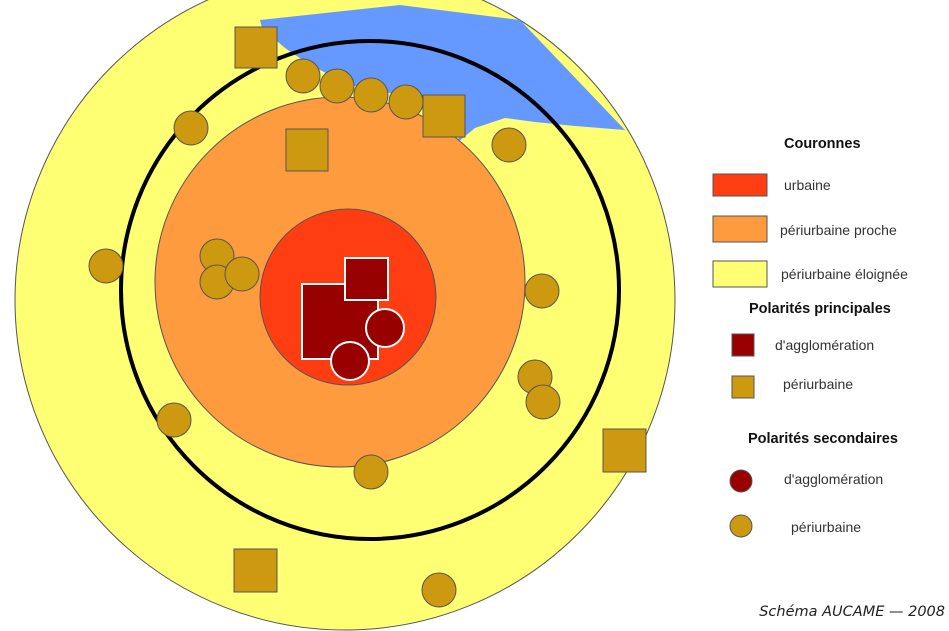 Image resolution: width=949 pixels, height=631 pixels. What do you see at coordinates (740, 229) in the screenshot?
I see `legend-swatch-periurbaine-proche` at bounding box center [740, 229].